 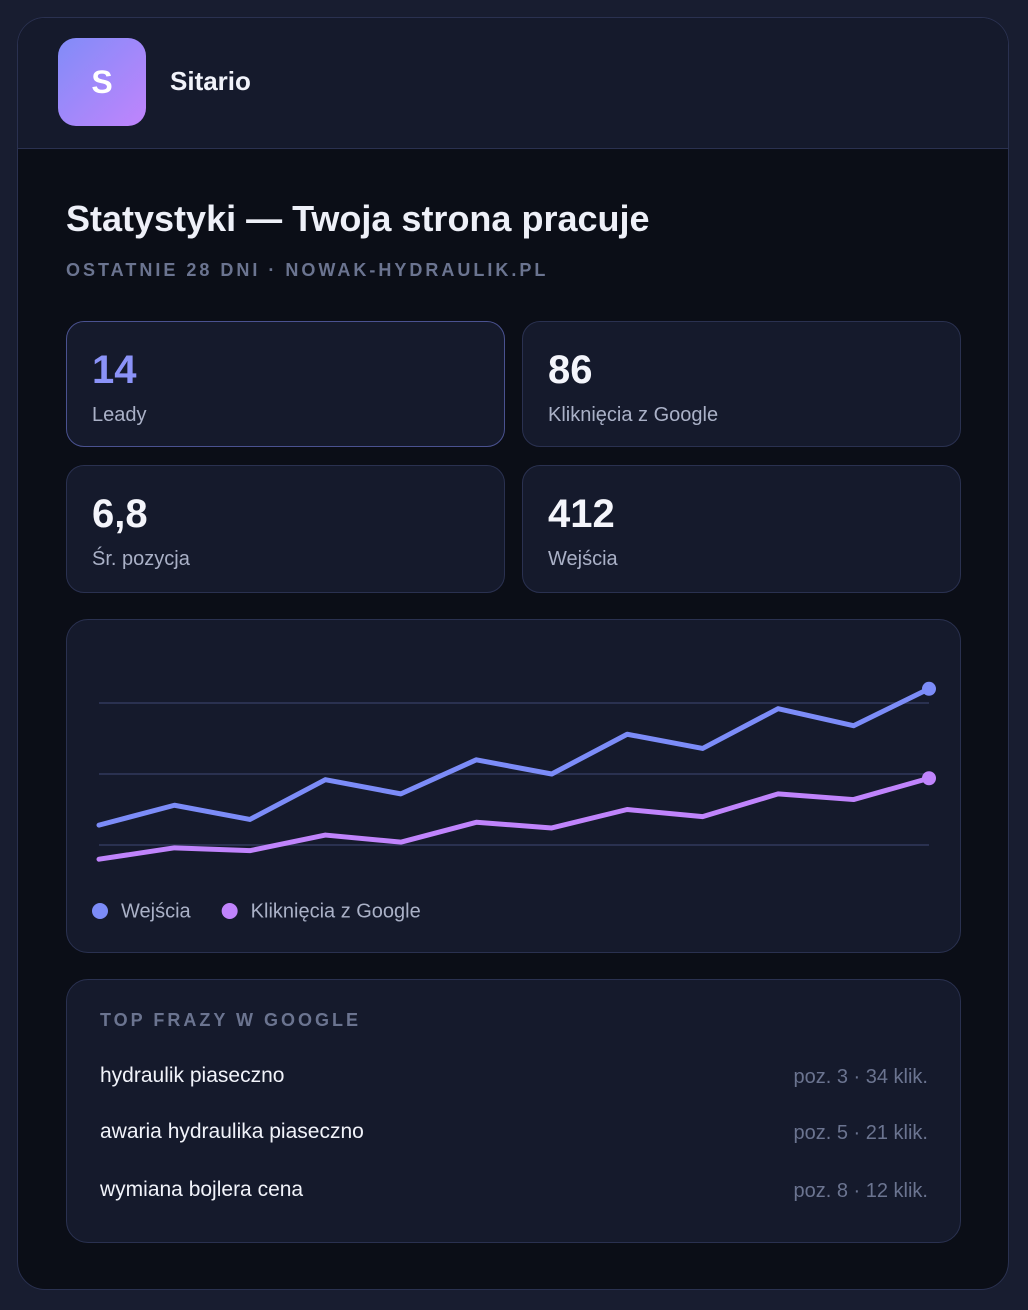 I want to click on phrase-stats: poz. 5 · 21 klik., so click(x=860, y=1133).